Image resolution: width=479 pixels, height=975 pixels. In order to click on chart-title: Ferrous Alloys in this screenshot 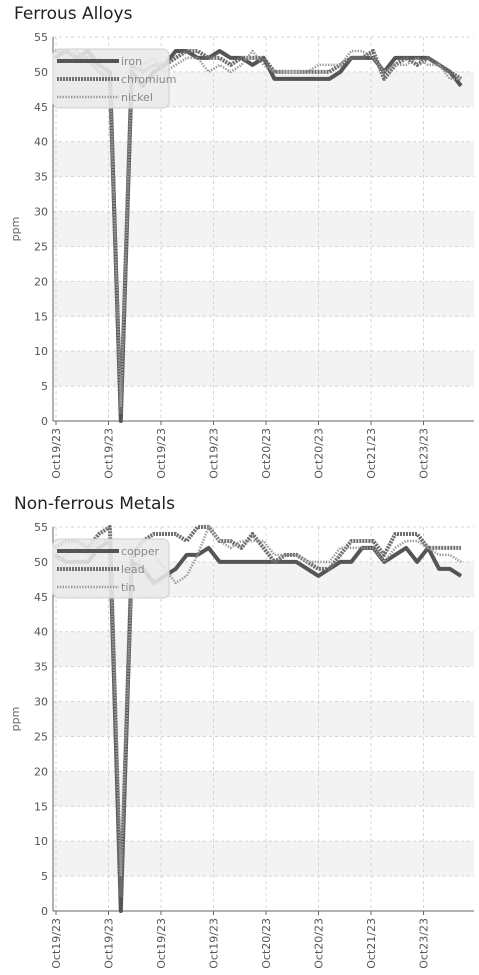, I will do `click(73, 14)`.